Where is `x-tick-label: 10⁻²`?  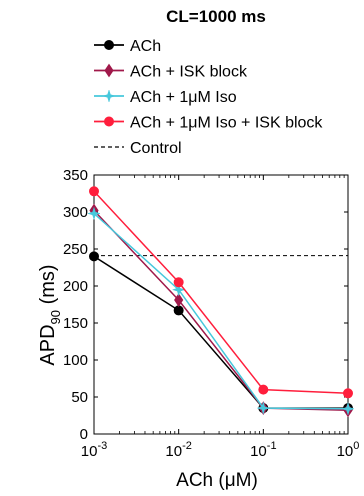 x-tick-label: 10⁻² is located at coordinates (178, 450).